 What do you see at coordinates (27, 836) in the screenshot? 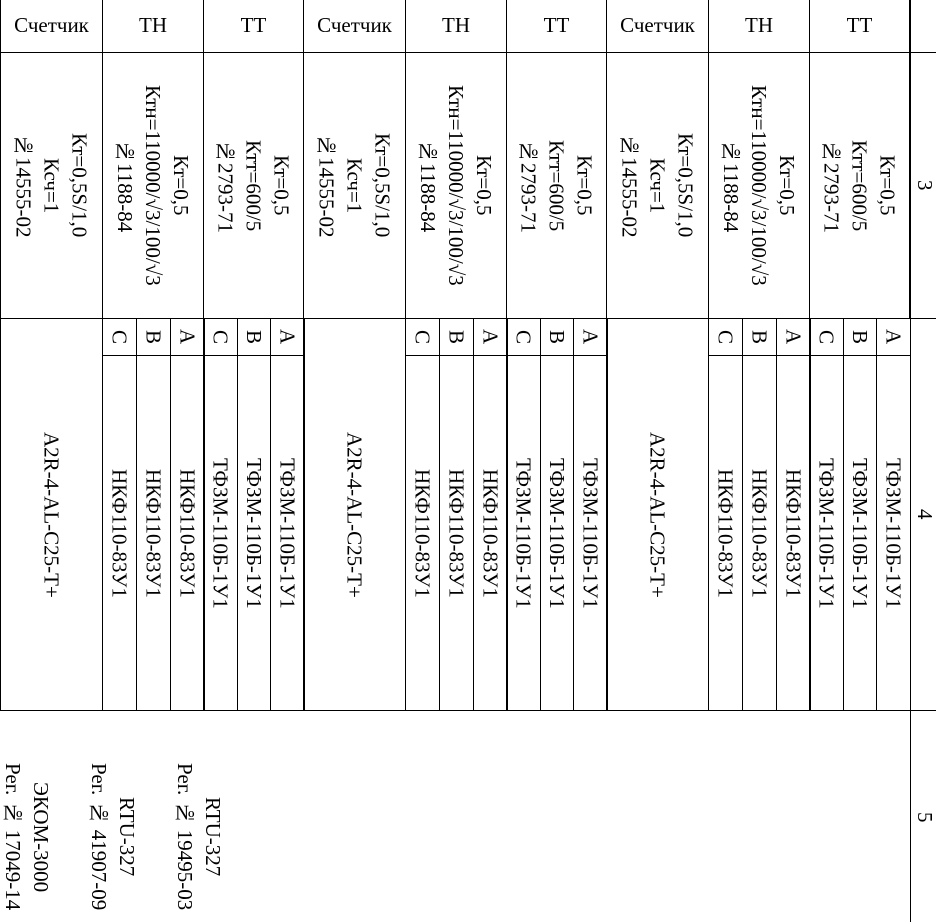
I see `controller: ЭКОМ-3000 Рег. № 17049-14` at bounding box center [27, 836].